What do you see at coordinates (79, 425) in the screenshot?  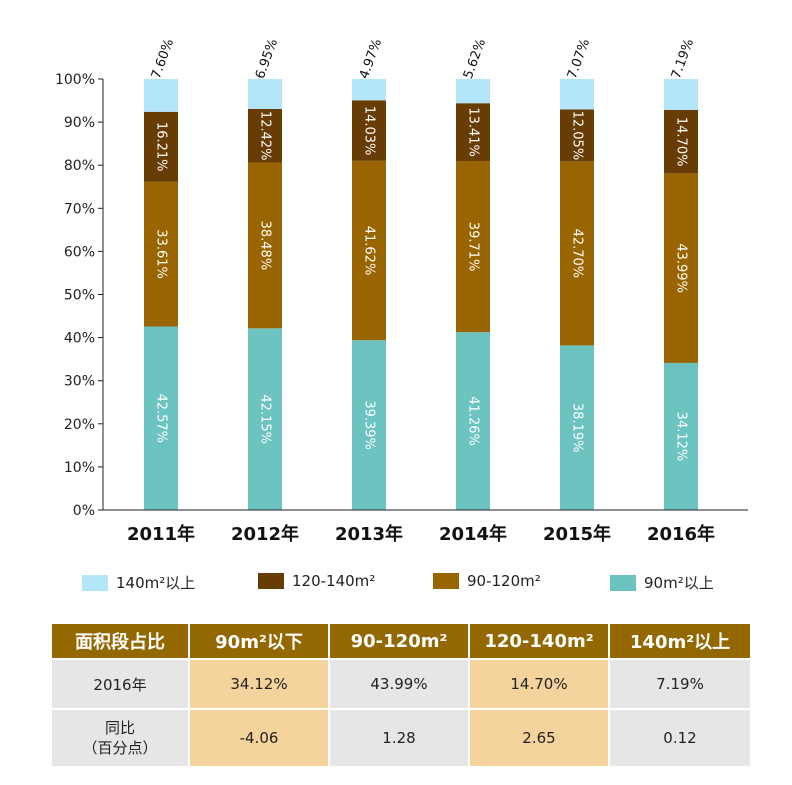 I see `y-tick-label: 20%` at bounding box center [79, 425].